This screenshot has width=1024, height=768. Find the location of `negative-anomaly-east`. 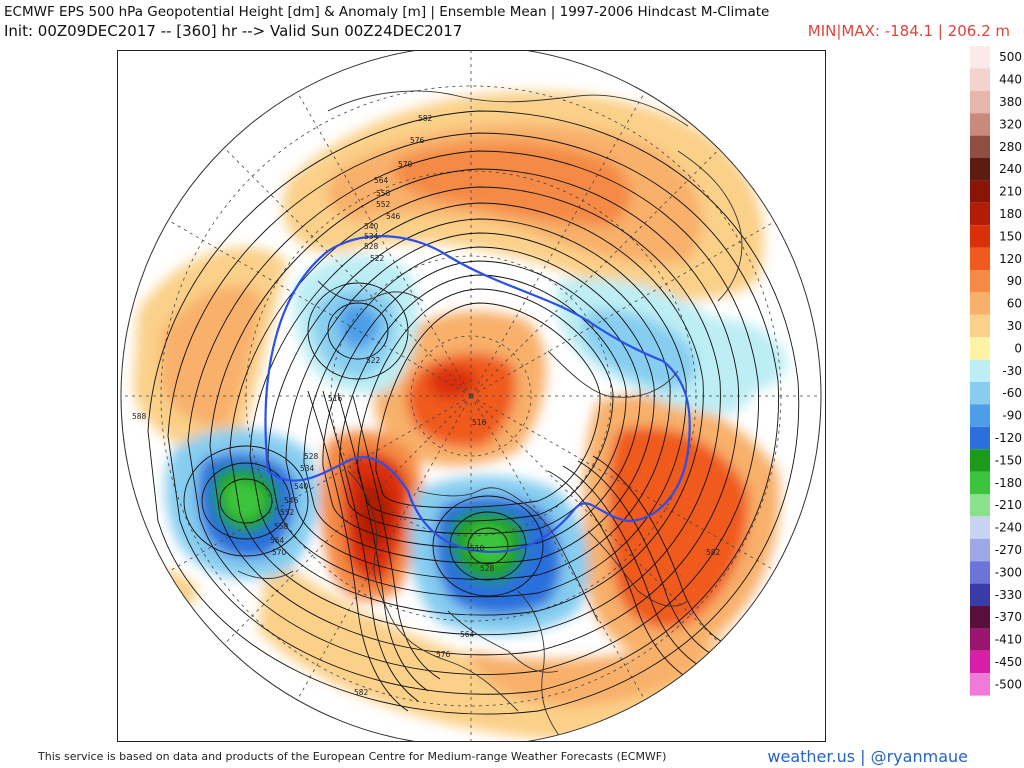

negative-anomaly-east is located at coordinates (742, 355).